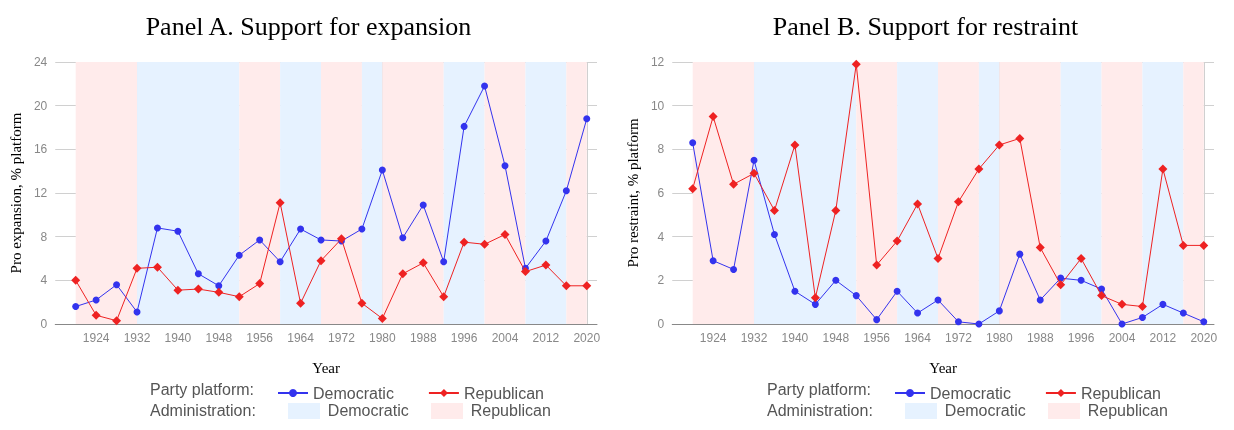  What do you see at coordinates (657, 105) in the screenshot?
I see `y-tick-label: 10` at bounding box center [657, 105].